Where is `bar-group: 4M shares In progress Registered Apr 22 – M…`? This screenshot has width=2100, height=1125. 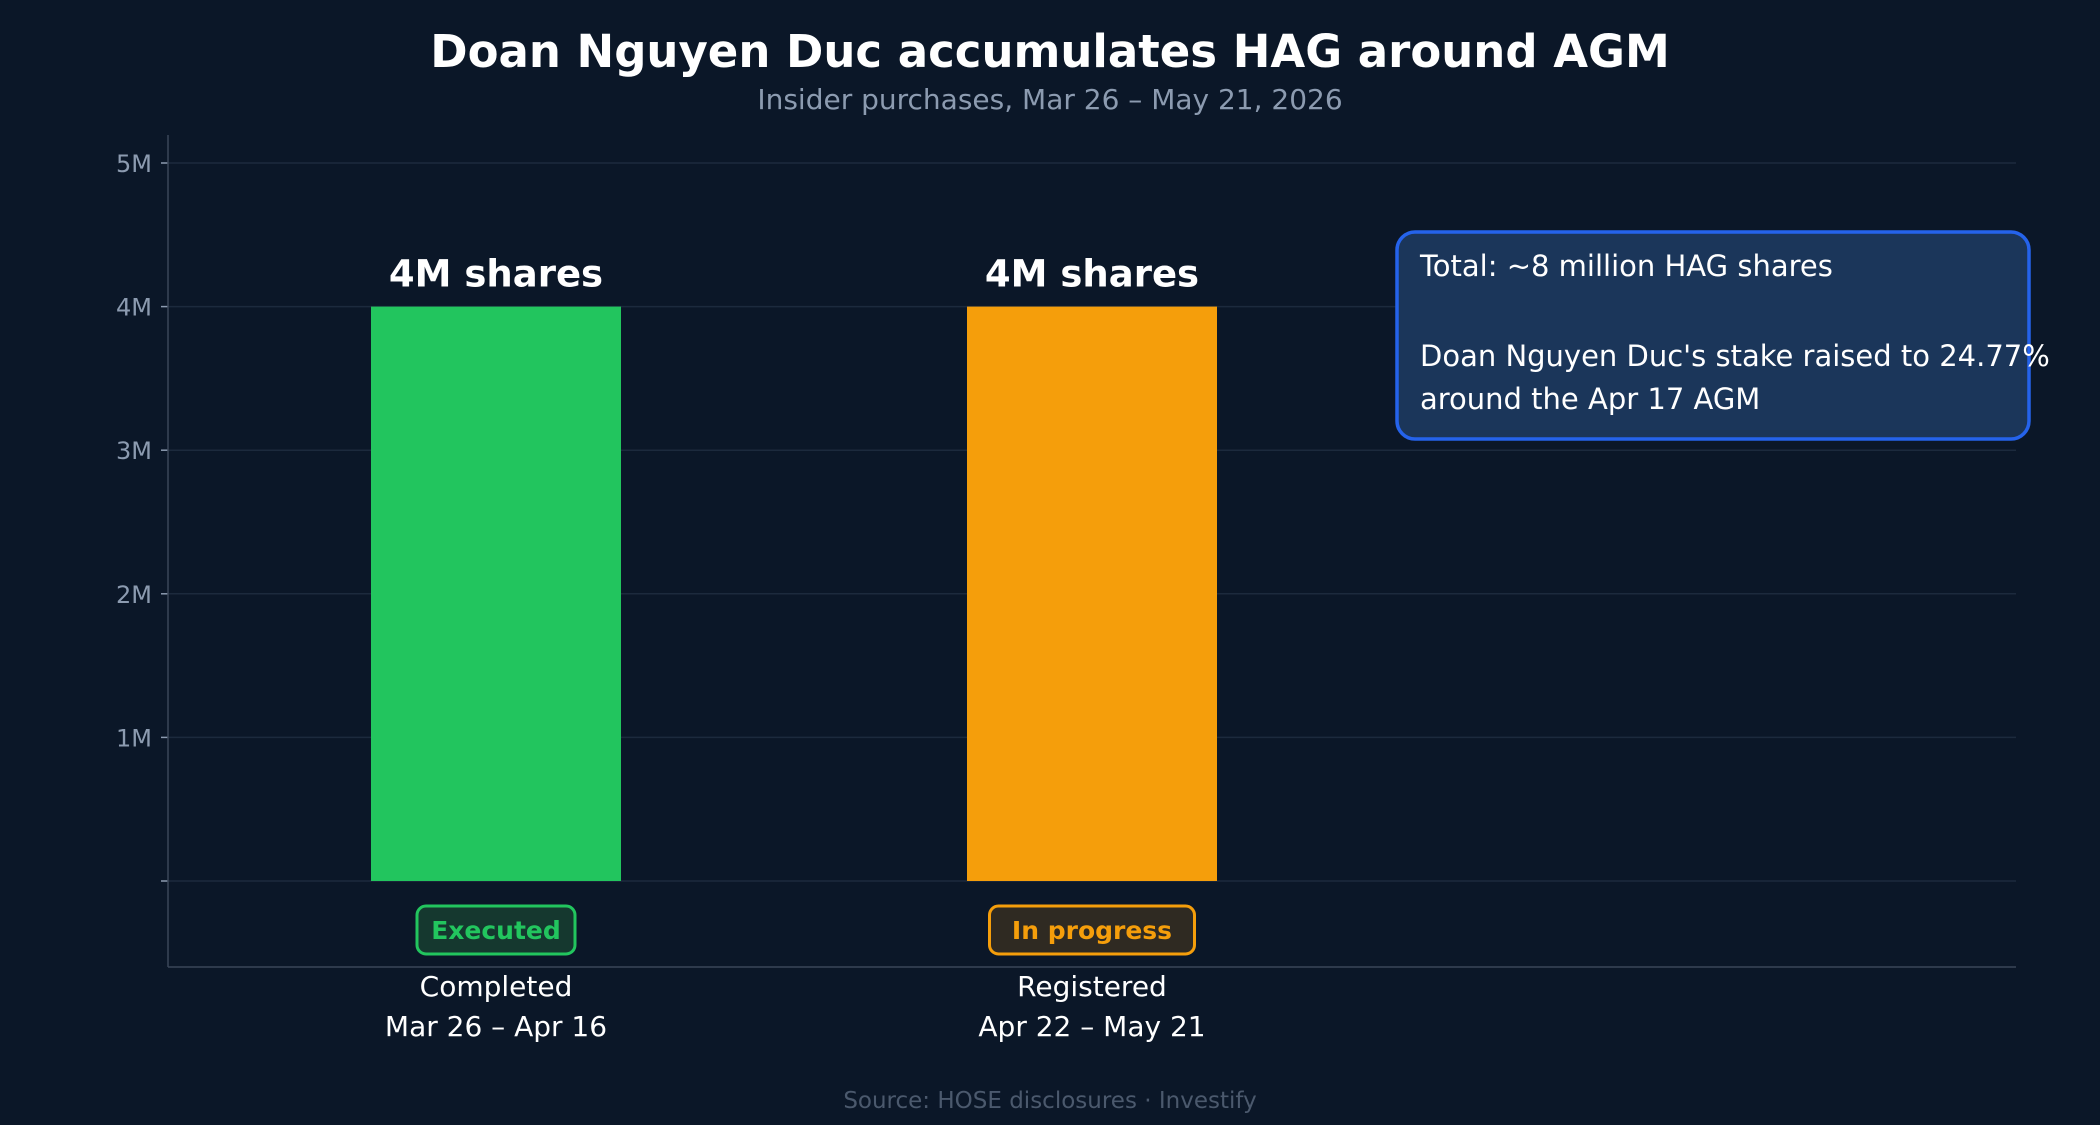 bar-group: 4M shares In progress Registered Apr 22 – M… is located at coordinates (1092, 648).